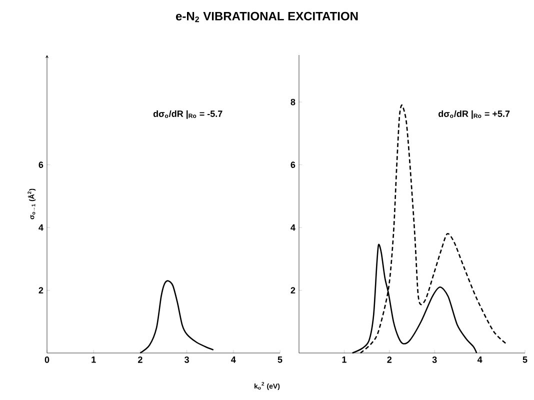  Describe the element at coordinates (187, 114) in the screenshot. I see `annotation: dσ$_{o}$/dR |$_{Ro}$ = -5.7` at that location.